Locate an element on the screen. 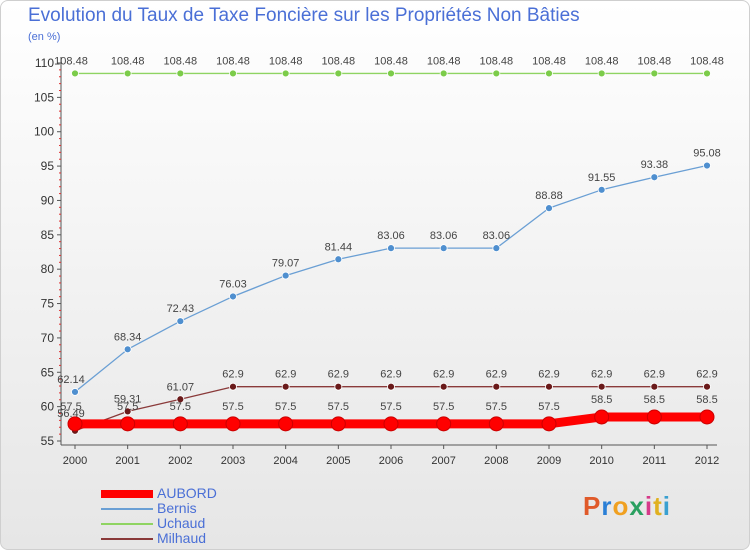  data-label-bernis: 76.03 is located at coordinates (233, 284).